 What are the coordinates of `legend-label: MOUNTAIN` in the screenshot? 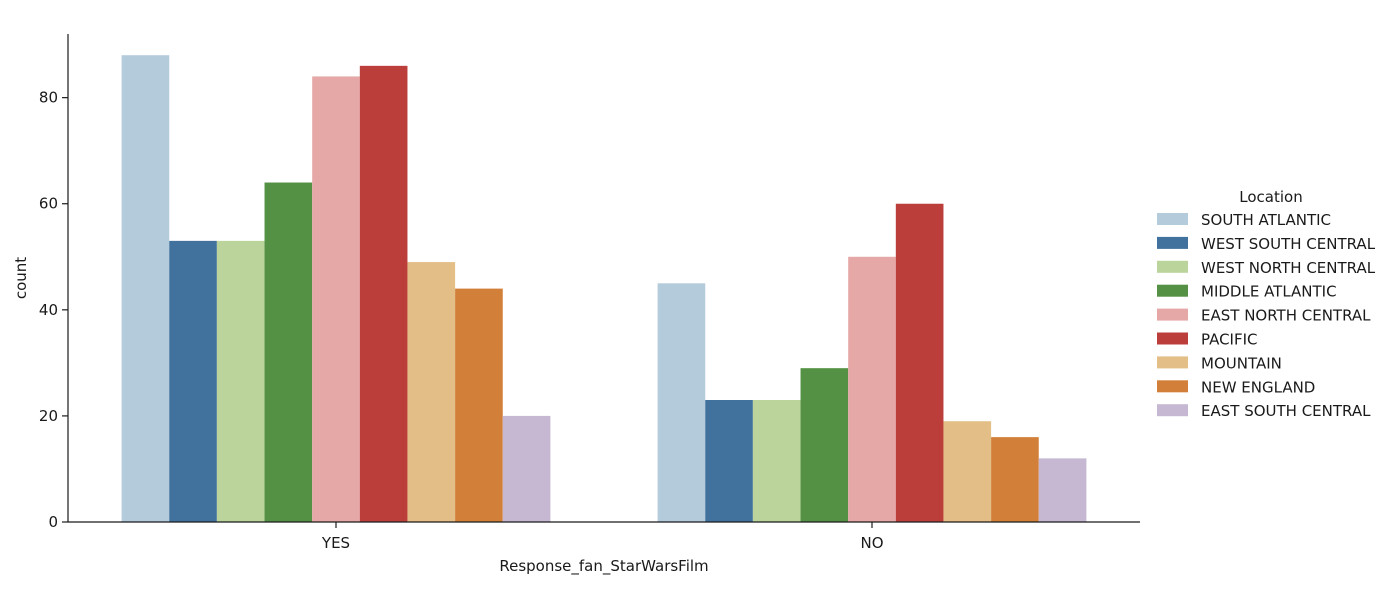 It's located at (1241, 363).